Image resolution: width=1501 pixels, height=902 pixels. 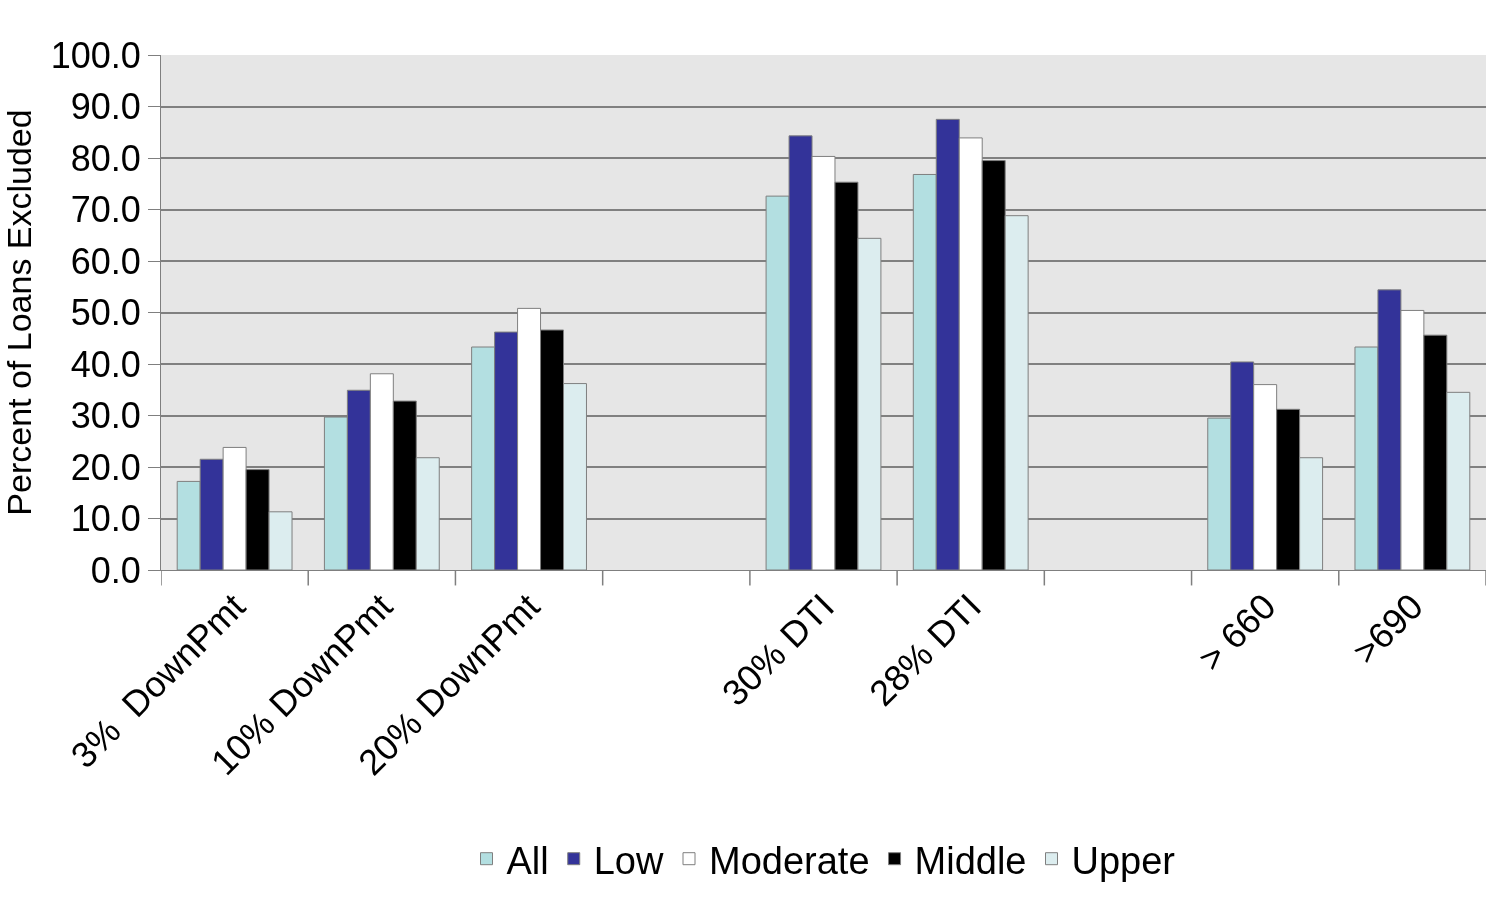 What do you see at coordinates (105, 261) in the screenshot?
I see `y-tick-label: 60.0` at bounding box center [105, 261].